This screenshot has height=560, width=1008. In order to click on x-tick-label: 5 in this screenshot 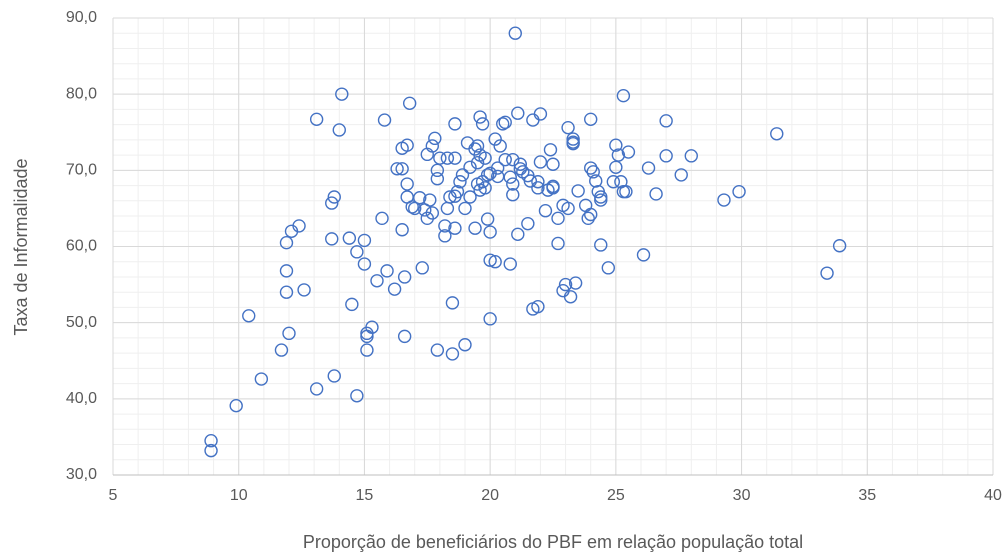, I will do `click(113, 495)`.